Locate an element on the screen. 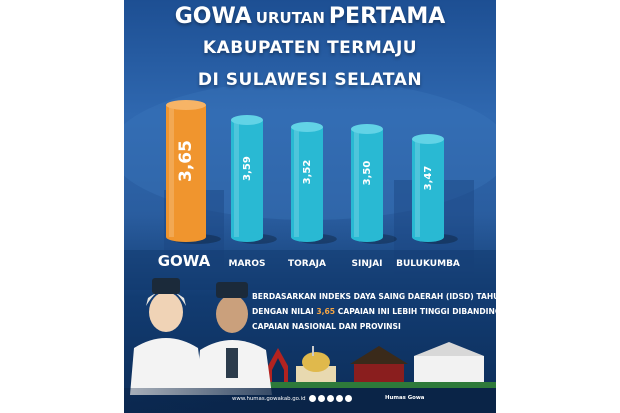 The image size is (620, 413). bar-maros is located at coordinates (254, 179).